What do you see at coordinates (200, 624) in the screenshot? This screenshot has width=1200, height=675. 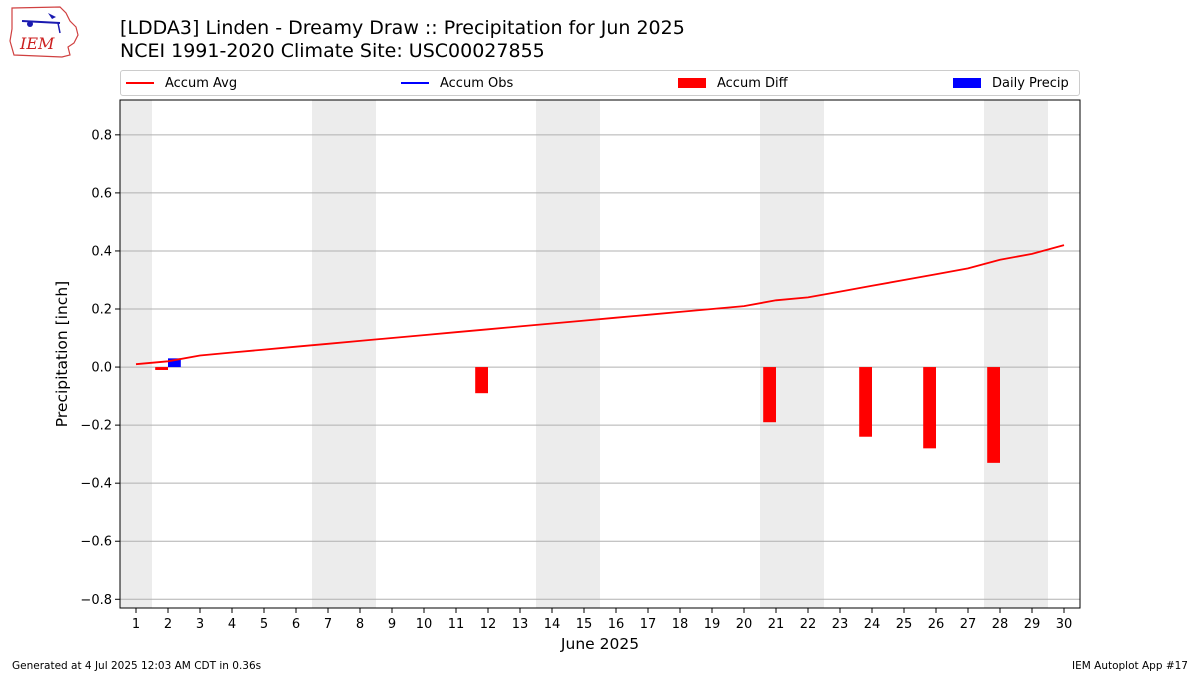 I see `x-tick-label: 3` at bounding box center [200, 624].